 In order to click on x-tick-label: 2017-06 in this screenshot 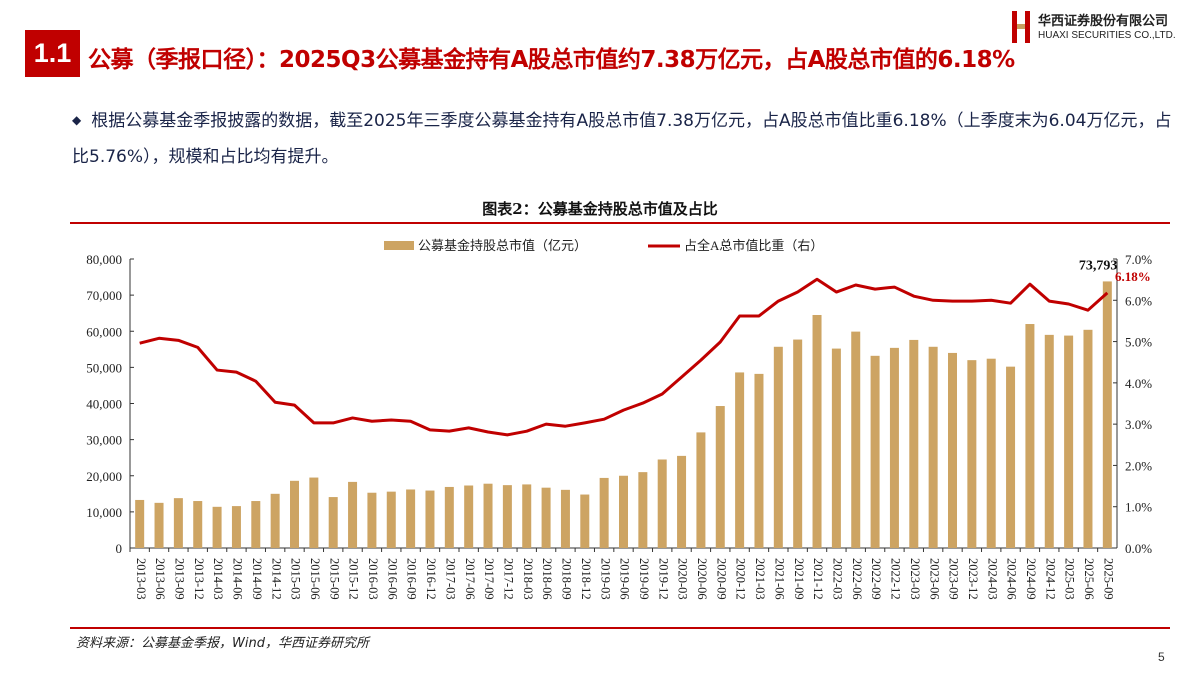, I will do `click(470, 579)`.